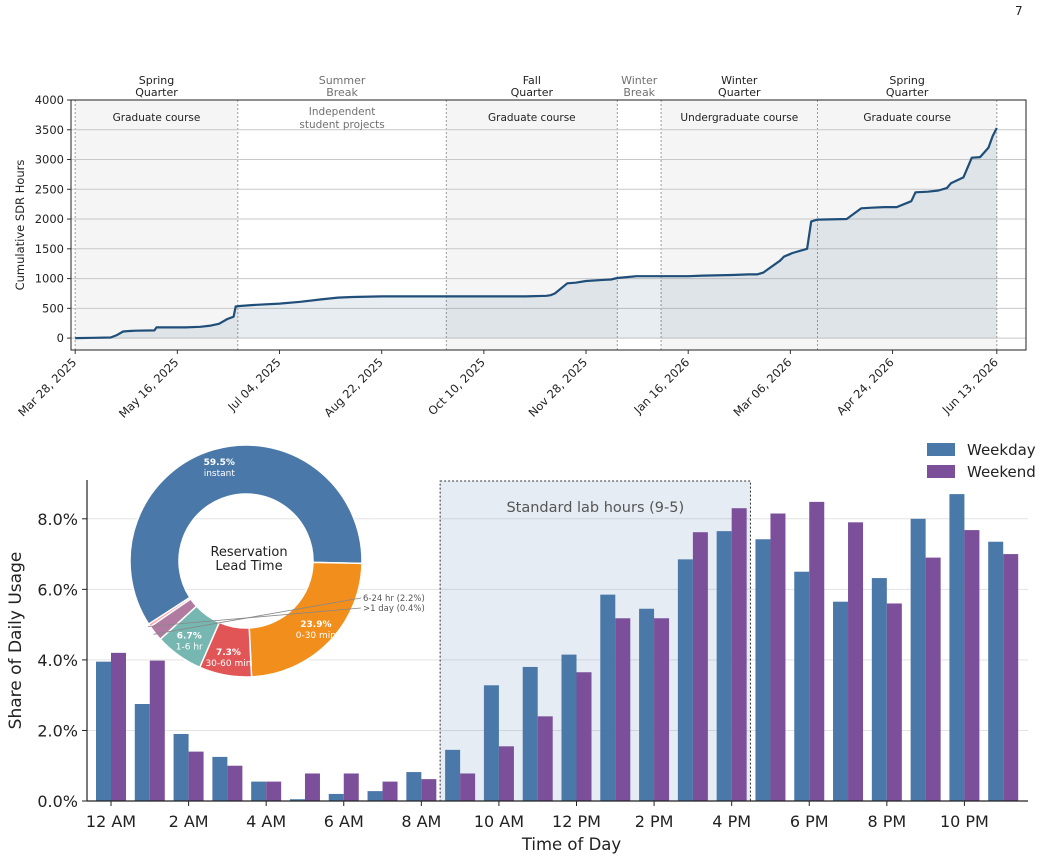 The image size is (1041, 861). Describe the element at coordinates (315, 625) in the screenshot. I see `donut-slice-pct: 23.9%` at that location.